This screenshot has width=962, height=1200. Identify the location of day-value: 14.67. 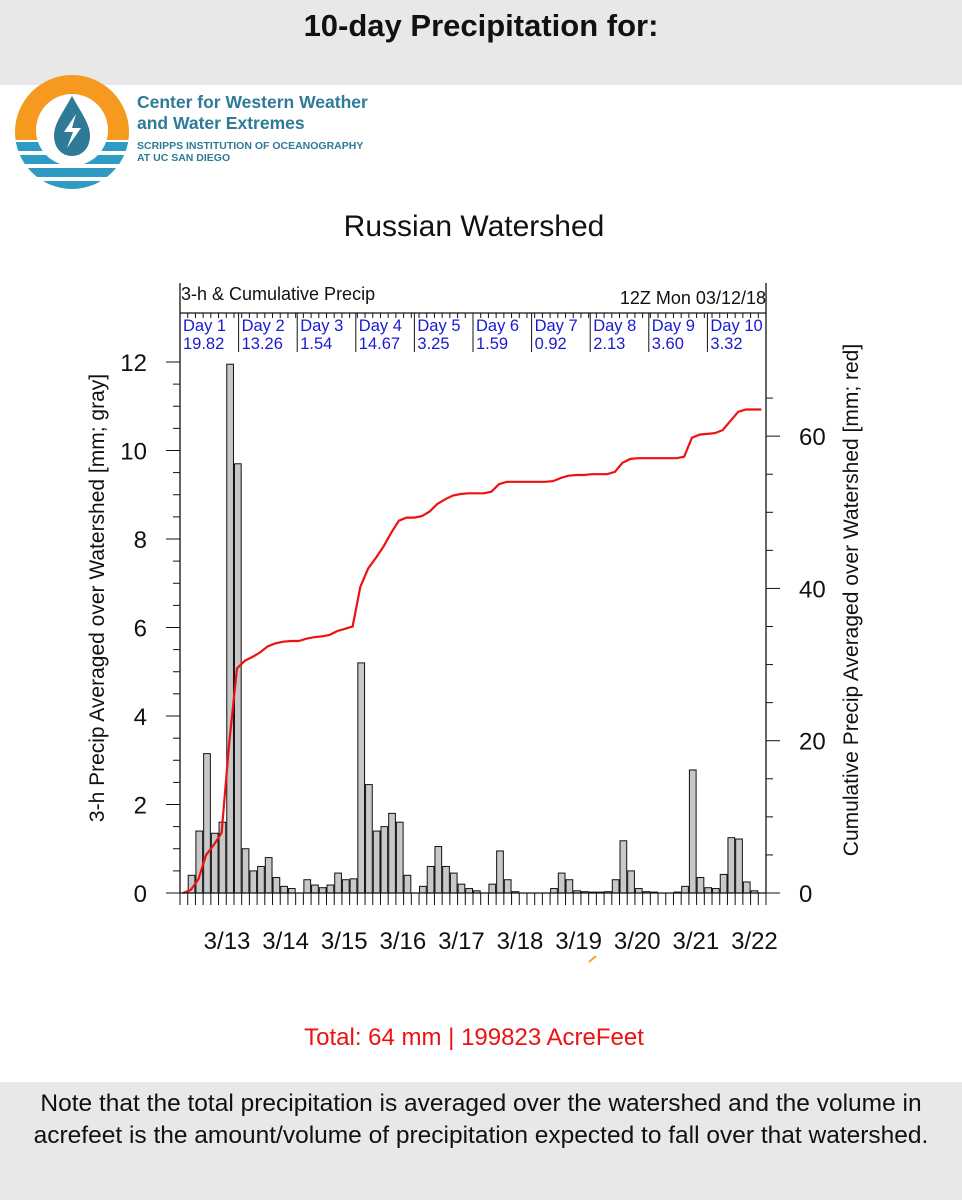
(379, 344).